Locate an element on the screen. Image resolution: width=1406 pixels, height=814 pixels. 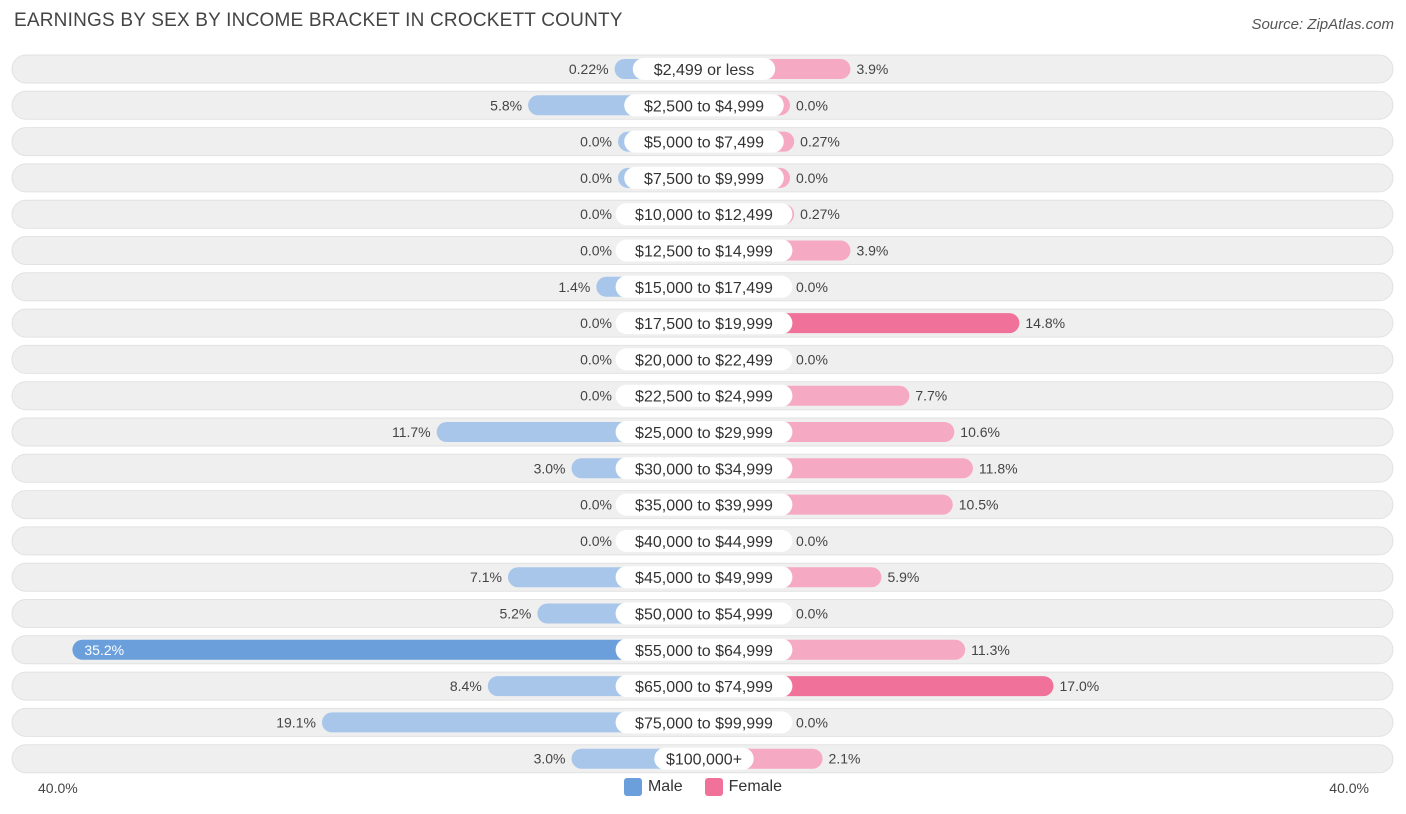
category-label: $75,000 to $99,999 is located at coordinates (704, 723).